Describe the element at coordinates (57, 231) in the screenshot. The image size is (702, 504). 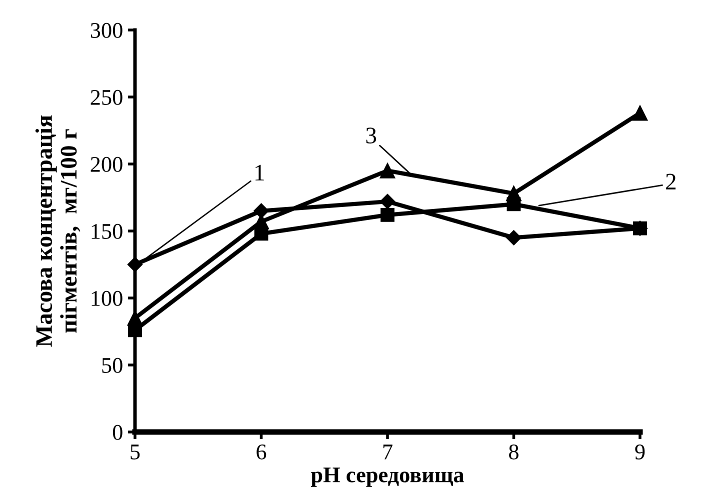
I see `y-axis-title: Масова концентрація пігментів, мг/100 г` at that location.